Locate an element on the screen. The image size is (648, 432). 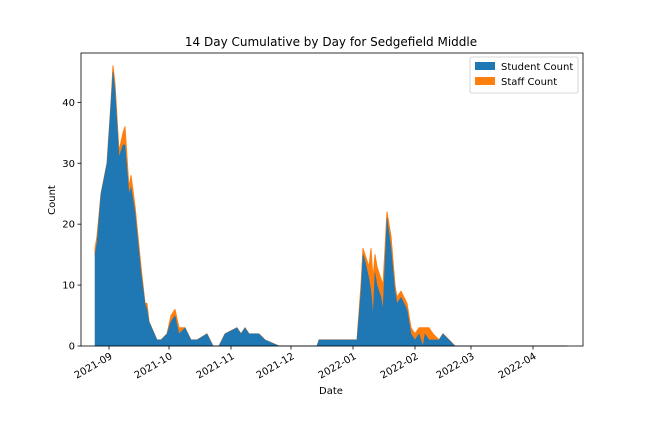
legend: Student Count Staff Count is located at coordinates (524, 75).